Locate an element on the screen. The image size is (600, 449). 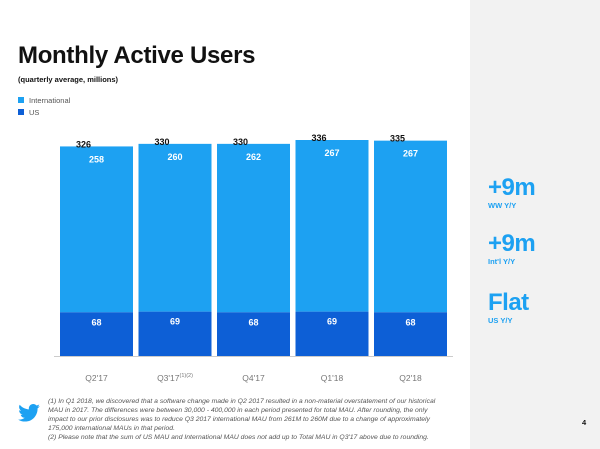
stat-us: Flat US Y/Y is located at coordinates (508, 307).